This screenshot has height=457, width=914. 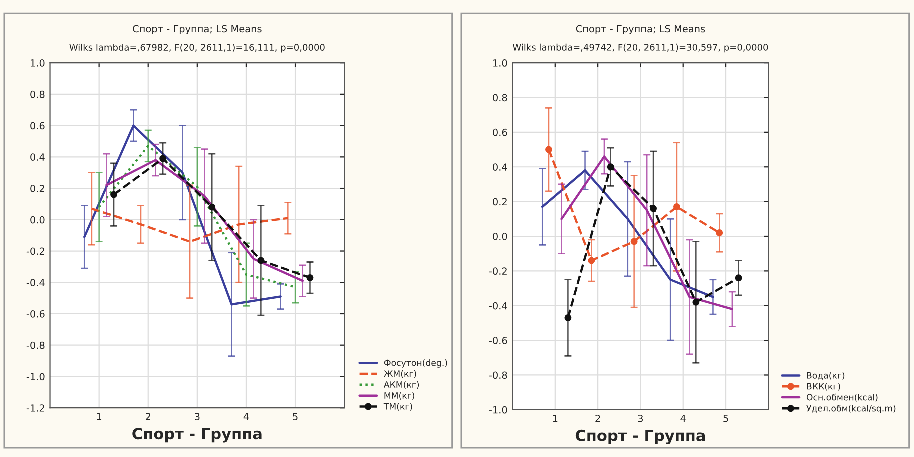 What do you see at coordinates (823, 387) in the screenshot?
I see `legend-label: ВКК(кг)` at bounding box center [823, 387].